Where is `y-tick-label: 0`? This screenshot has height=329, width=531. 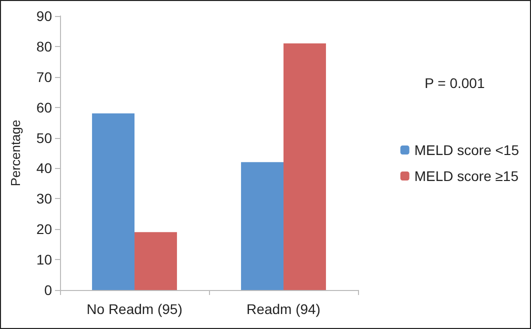
y-tick-label: 0 is located at coordinates (48, 290).